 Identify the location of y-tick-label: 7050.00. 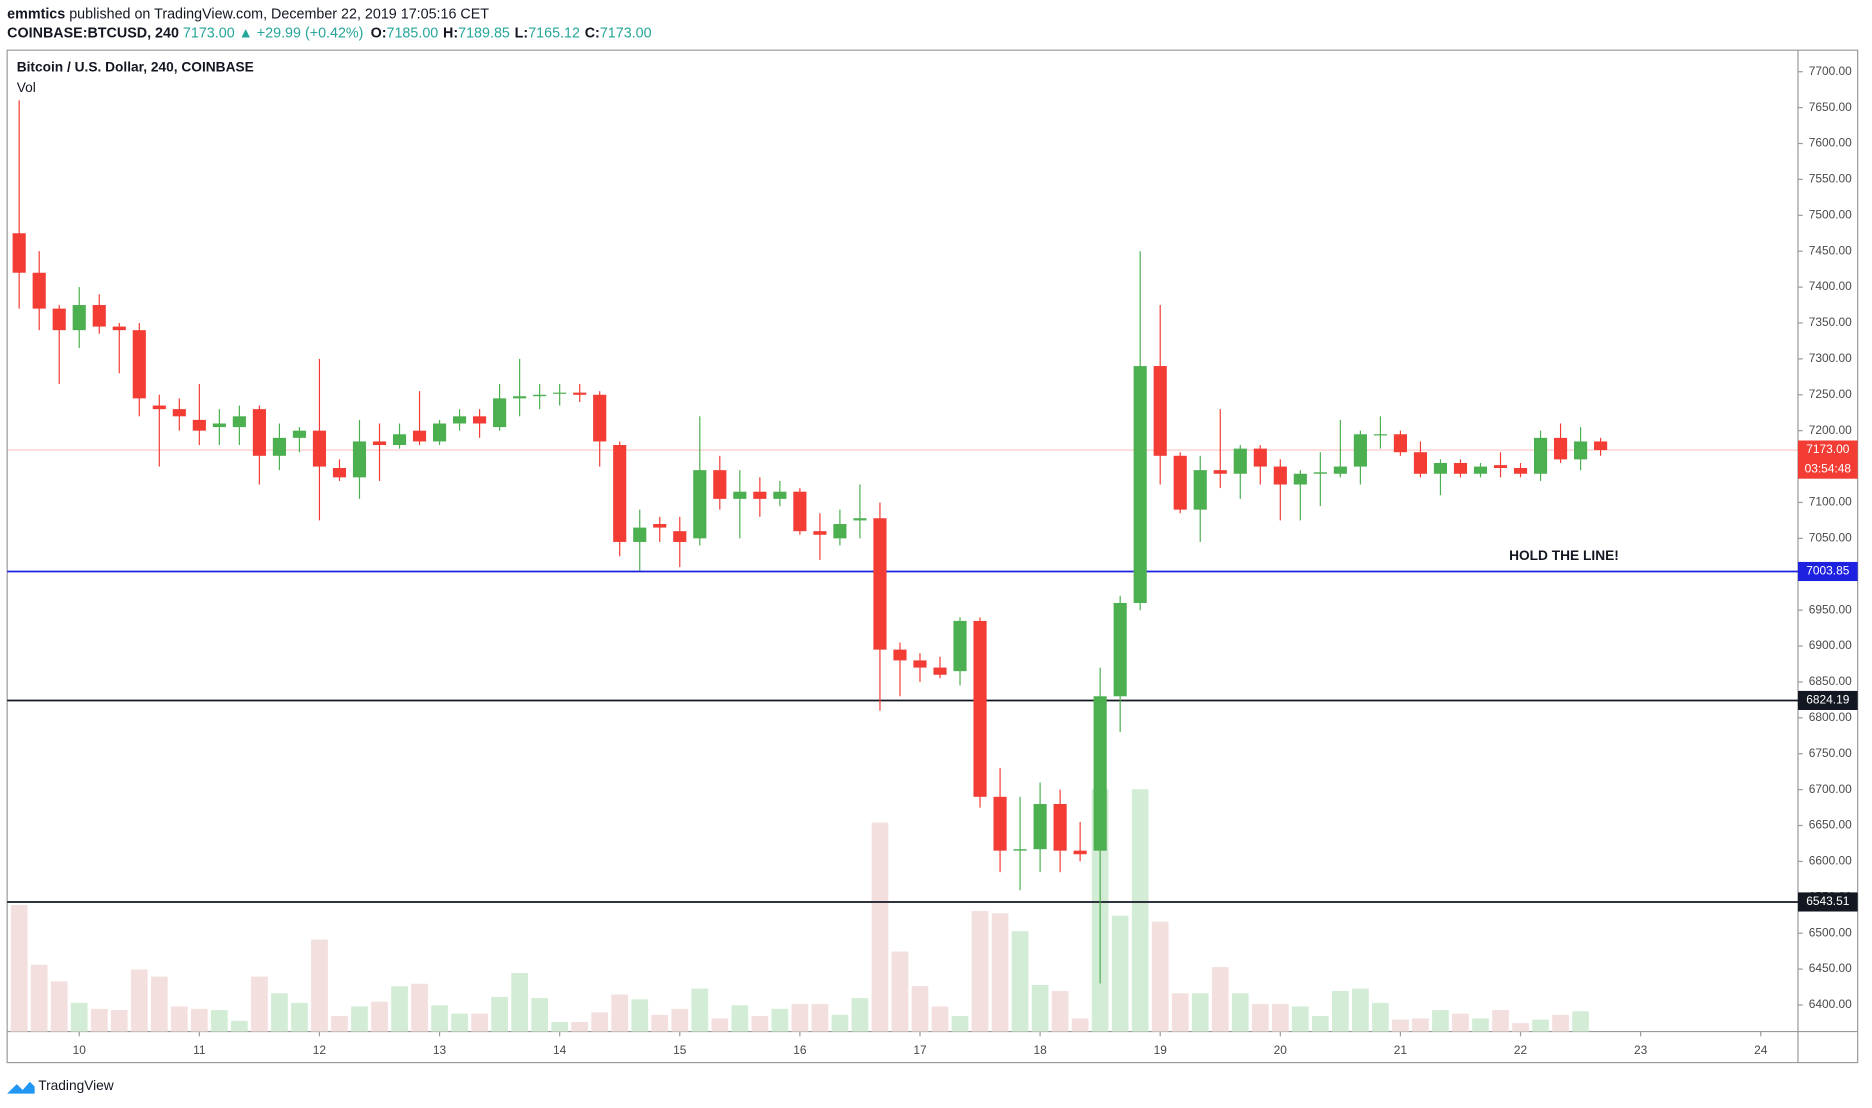
(1830, 538).